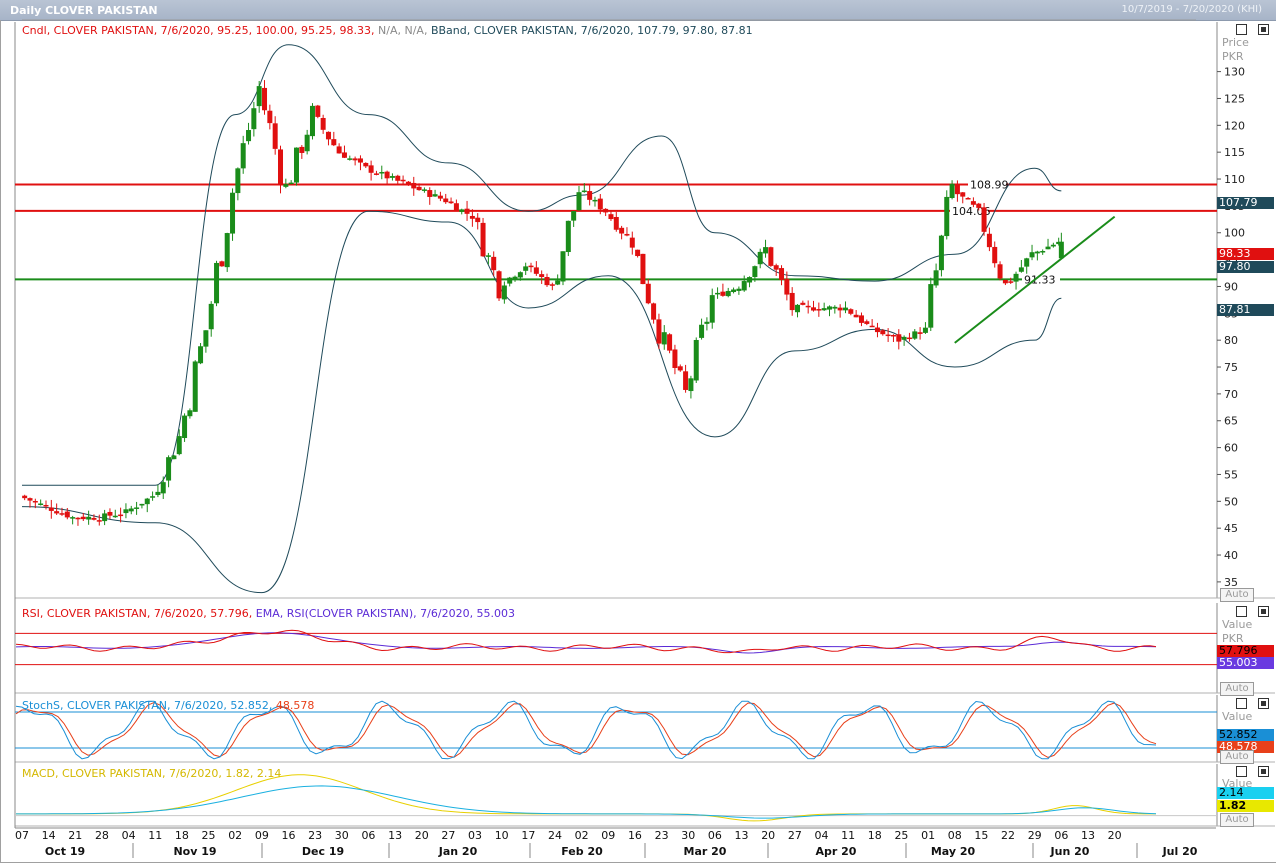 The height and width of the screenshot is (863, 1276). What do you see at coordinates (1263, 611) in the screenshot?
I see `rsi-maximize-button` at bounding box center [1263, 611].